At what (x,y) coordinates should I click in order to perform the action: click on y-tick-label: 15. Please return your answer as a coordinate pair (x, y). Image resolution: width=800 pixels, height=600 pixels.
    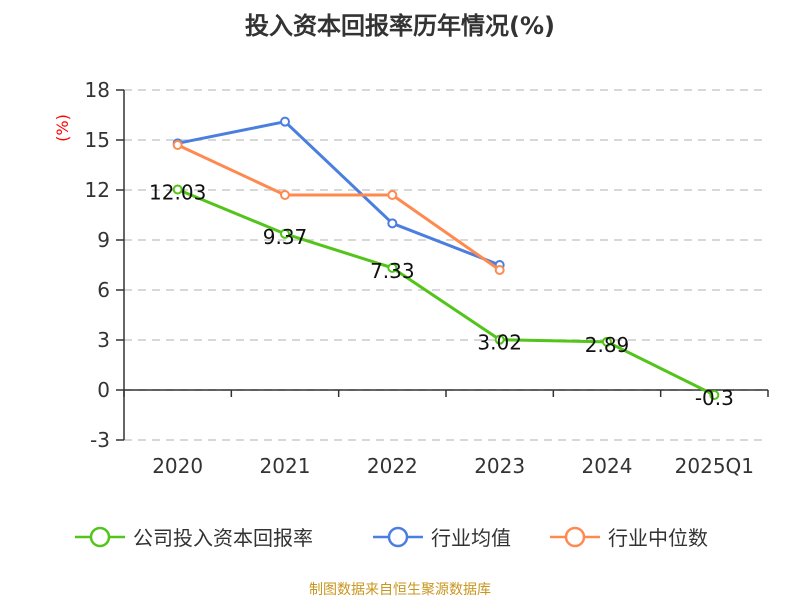
    Looking at the image, I should click on (97, 140).